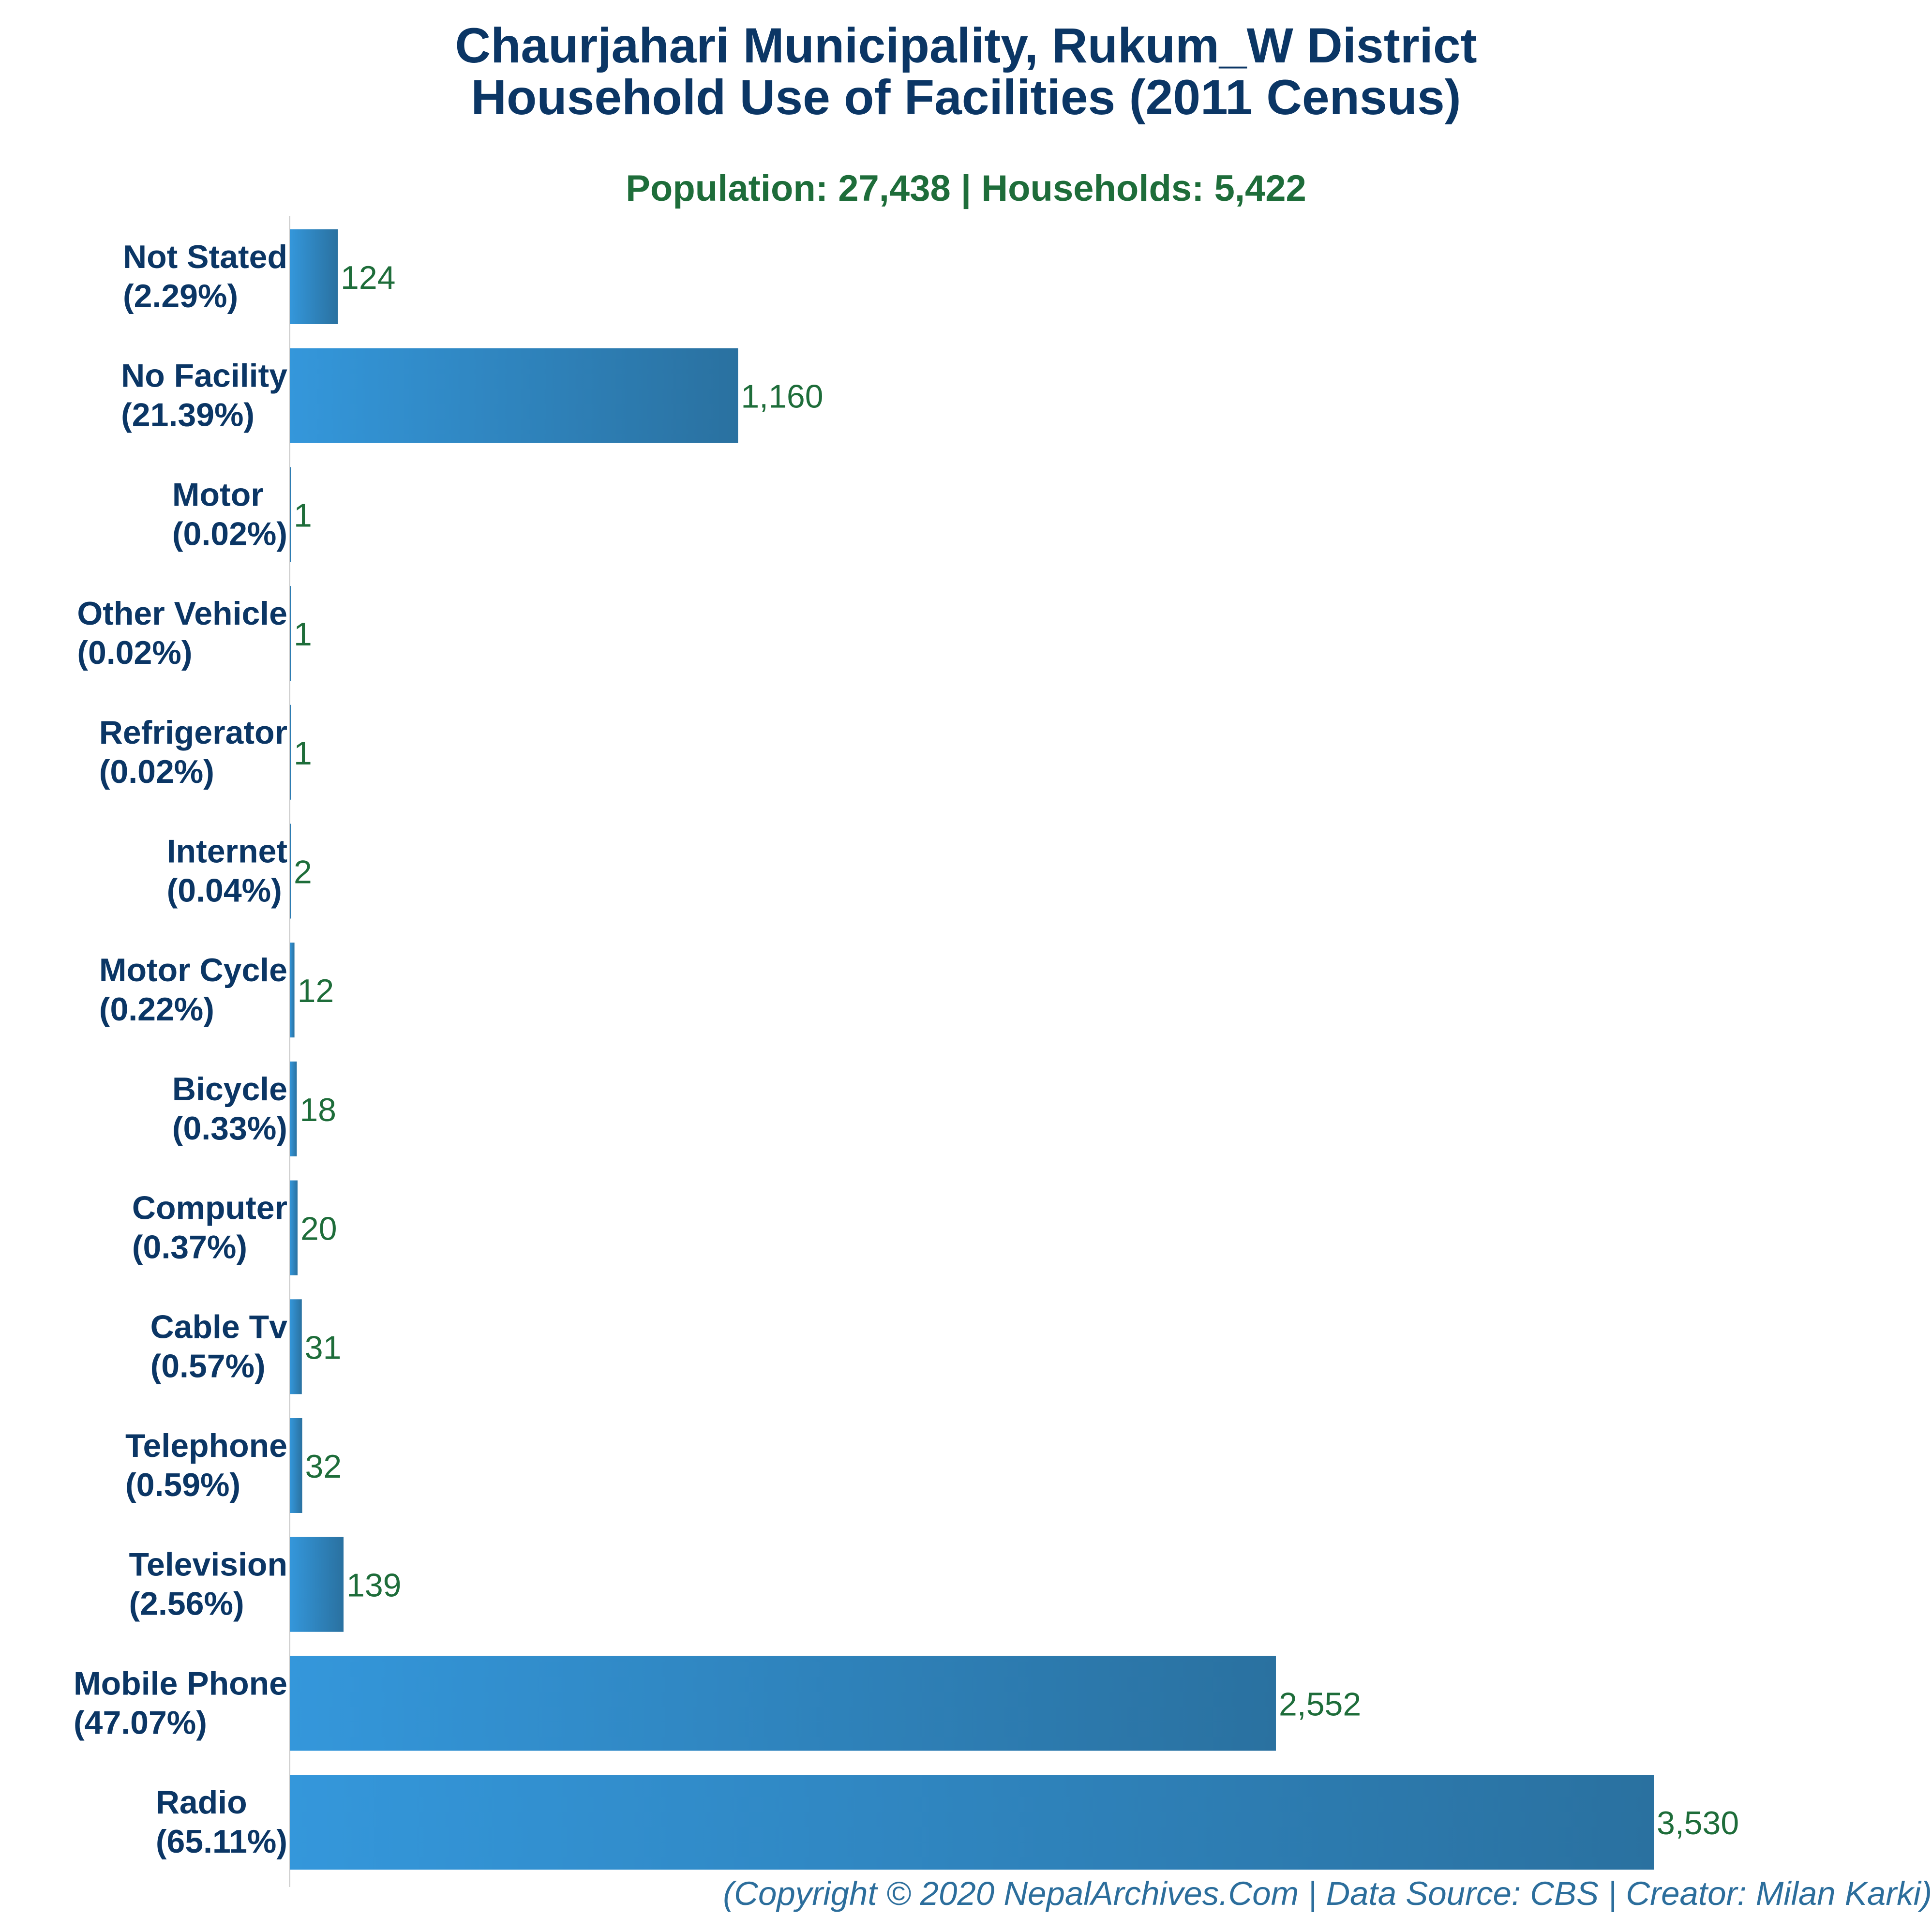 This screenshot has width=1932, height=1932. I want to click on category-name: Internet, so click(227, 851).